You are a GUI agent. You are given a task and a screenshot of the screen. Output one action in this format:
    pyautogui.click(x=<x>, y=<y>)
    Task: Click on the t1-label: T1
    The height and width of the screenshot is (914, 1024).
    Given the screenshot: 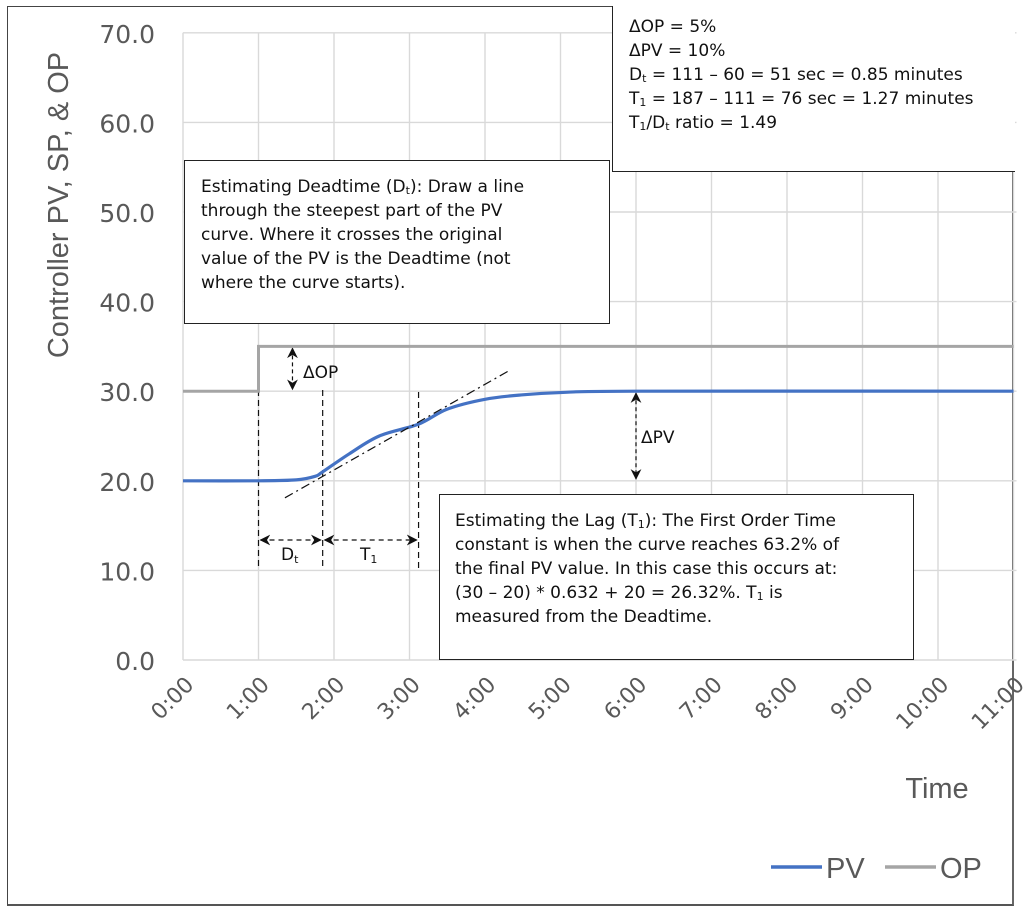 What is the action you would take?
    pyautogui.click(x=368, y=555)
    